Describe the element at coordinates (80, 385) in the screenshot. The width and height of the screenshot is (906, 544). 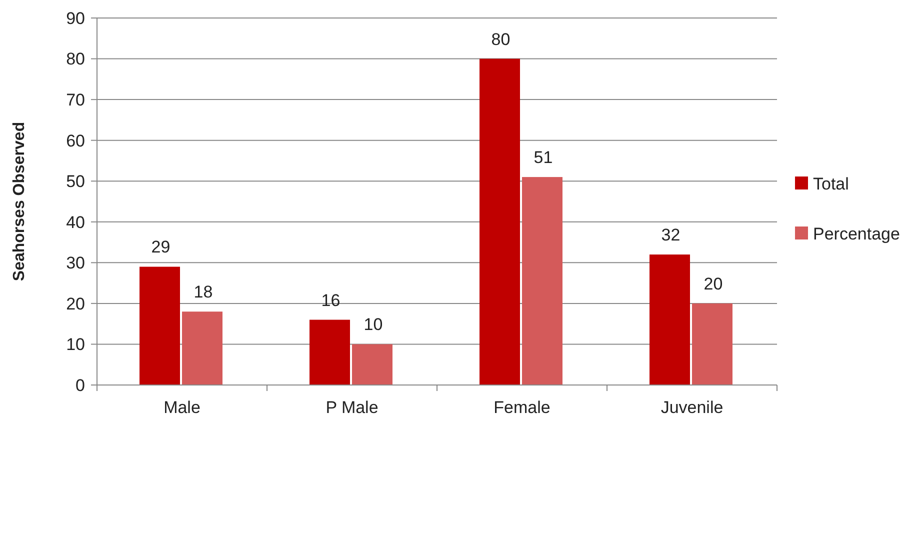
I see `y-tick-label: 0` at that location.